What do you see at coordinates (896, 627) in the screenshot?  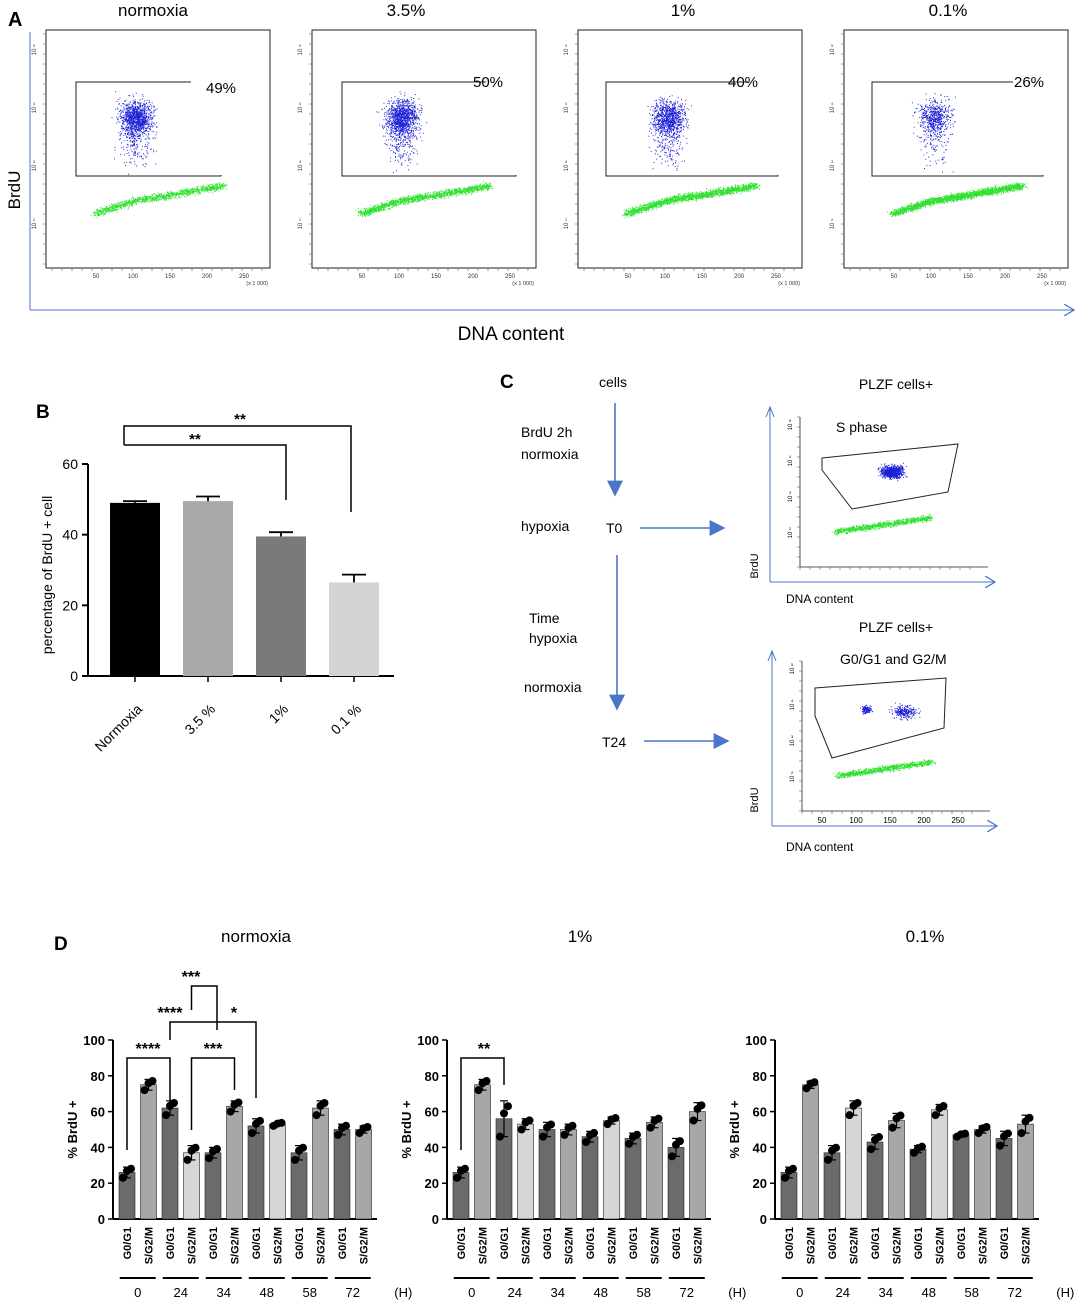 I see `flow-c-title: PLZF cells+` at bounding box center [896, 627].